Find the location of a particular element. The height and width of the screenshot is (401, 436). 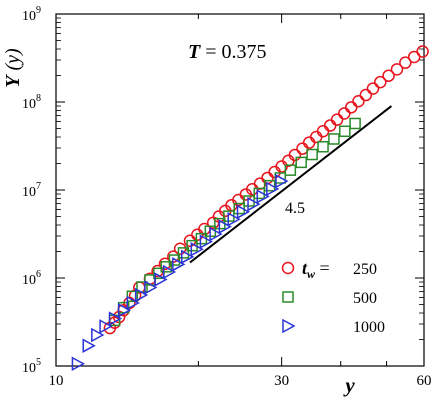

legend: tw = 250 500 1000 is located at coordinates (333, 297).